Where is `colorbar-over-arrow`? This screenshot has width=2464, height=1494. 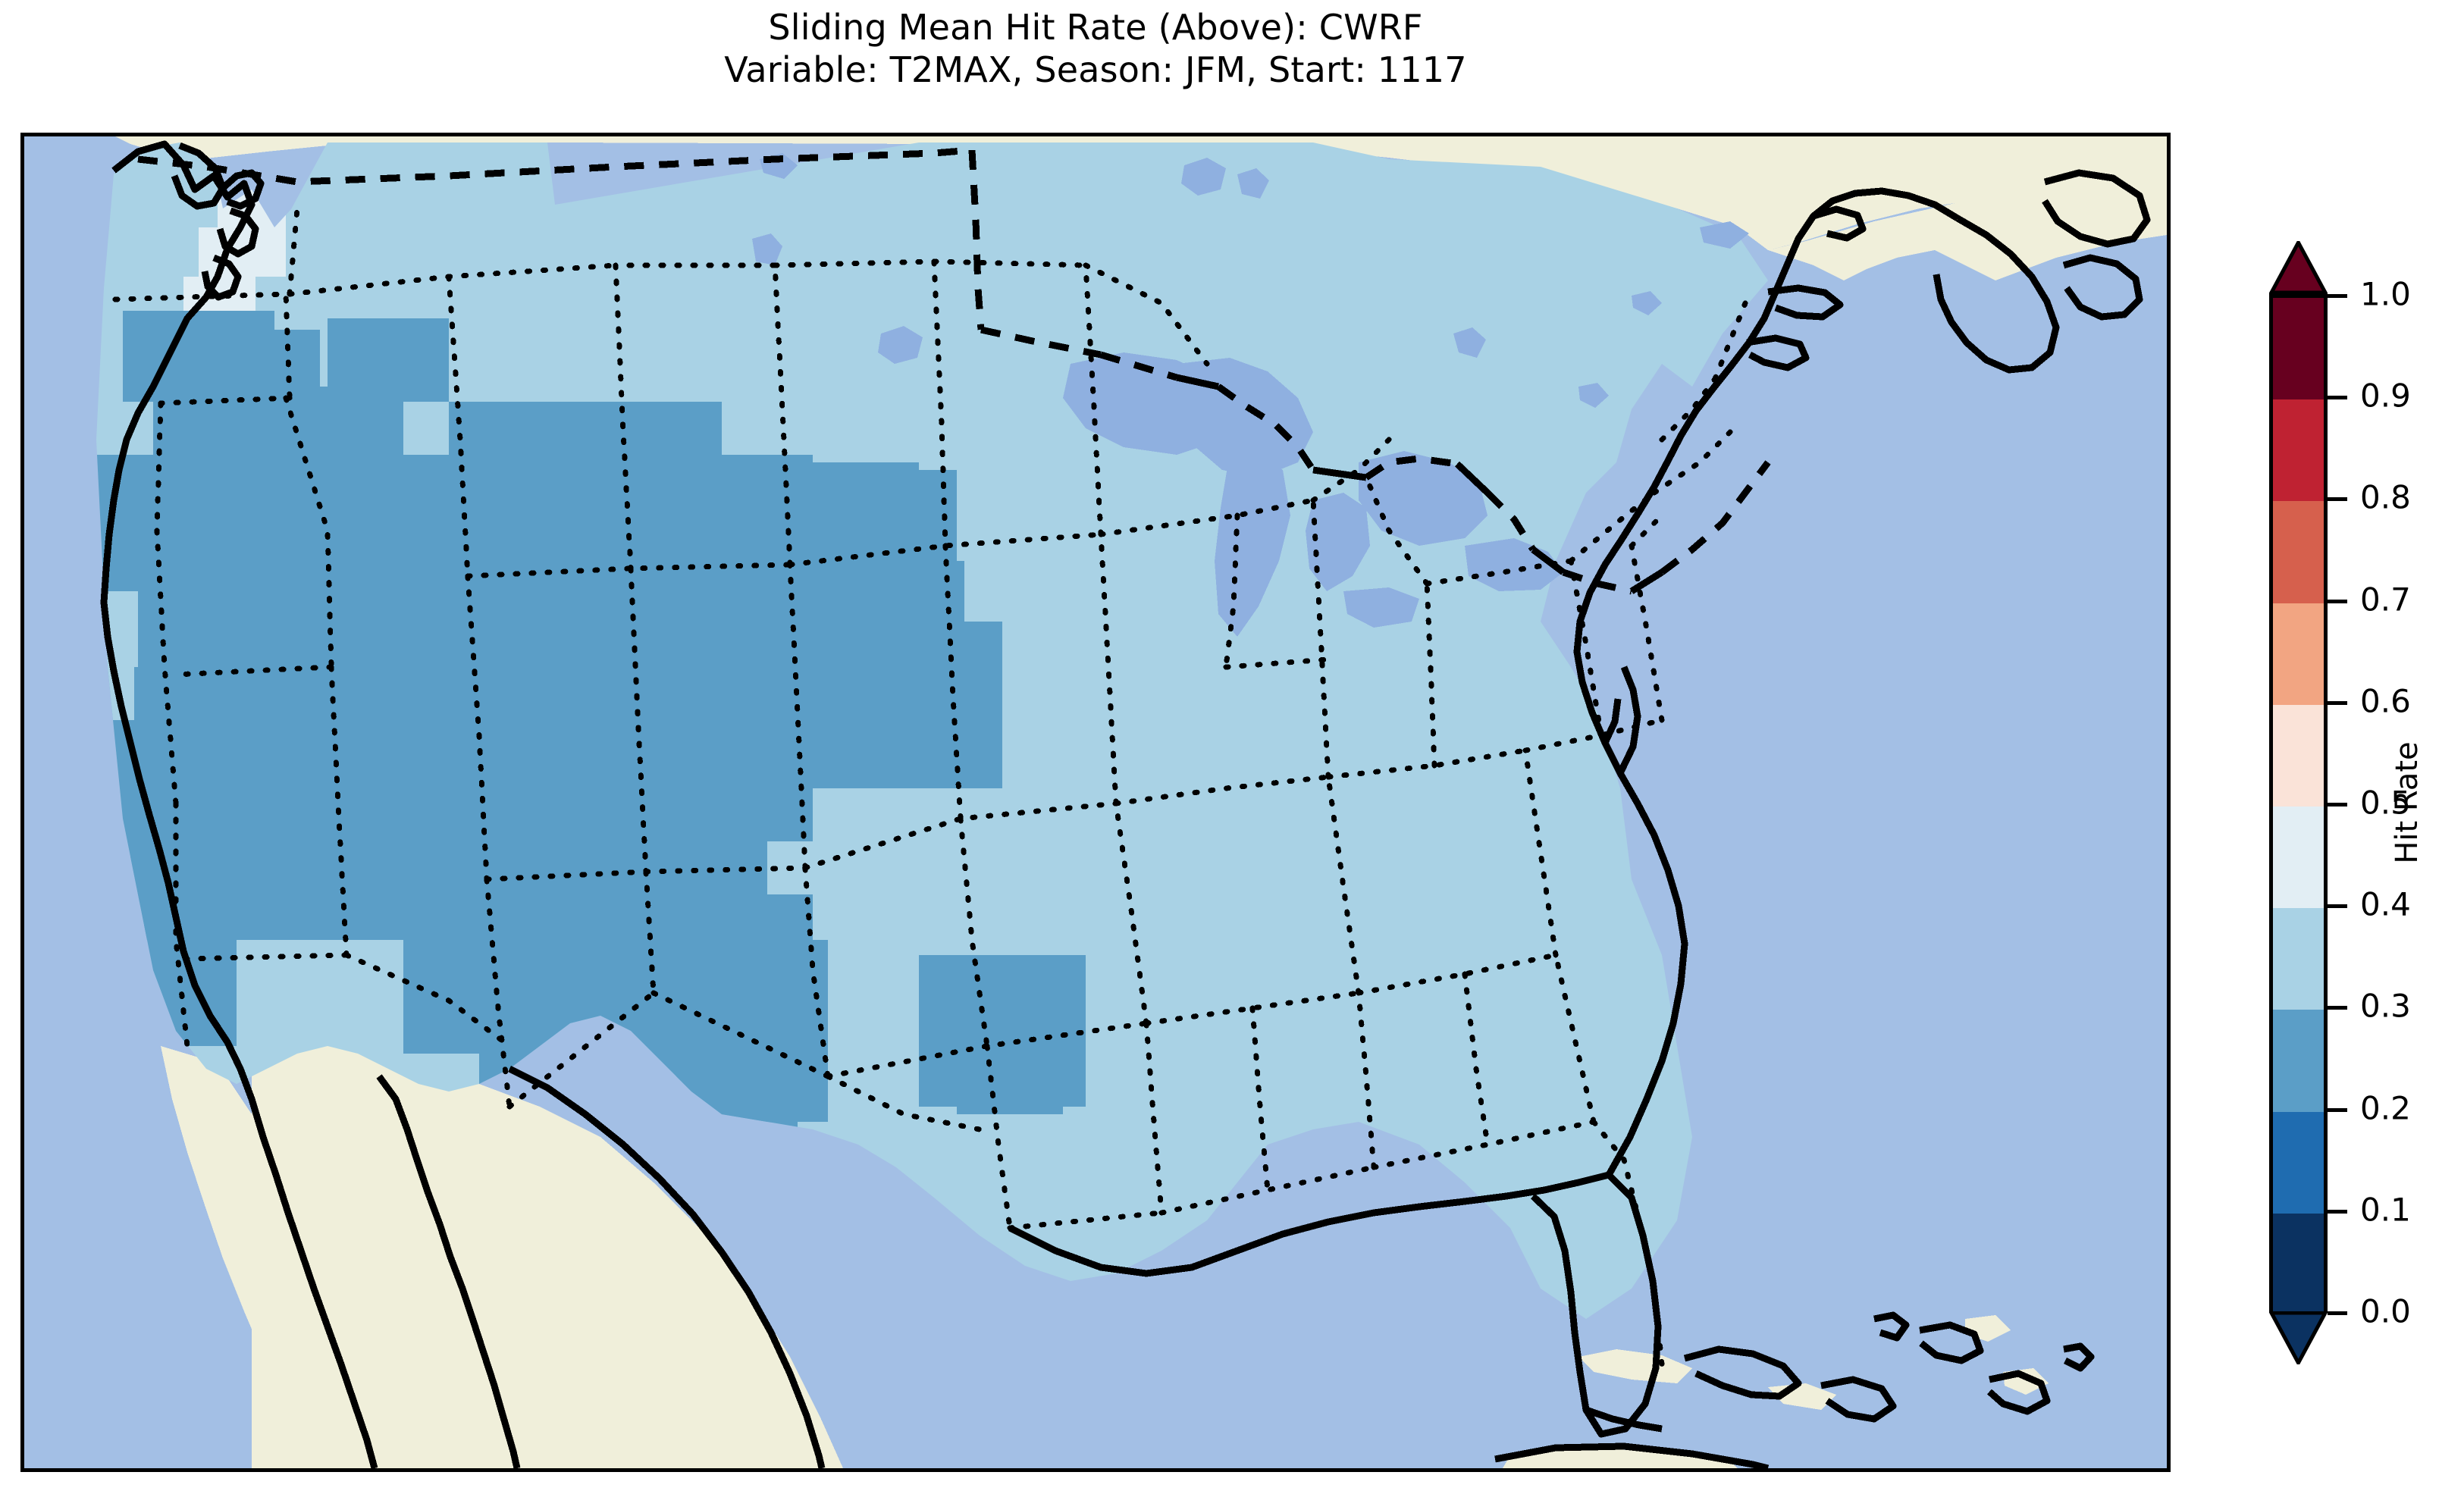
colorbar-over-arrow is located at coordinates (2298, 267).